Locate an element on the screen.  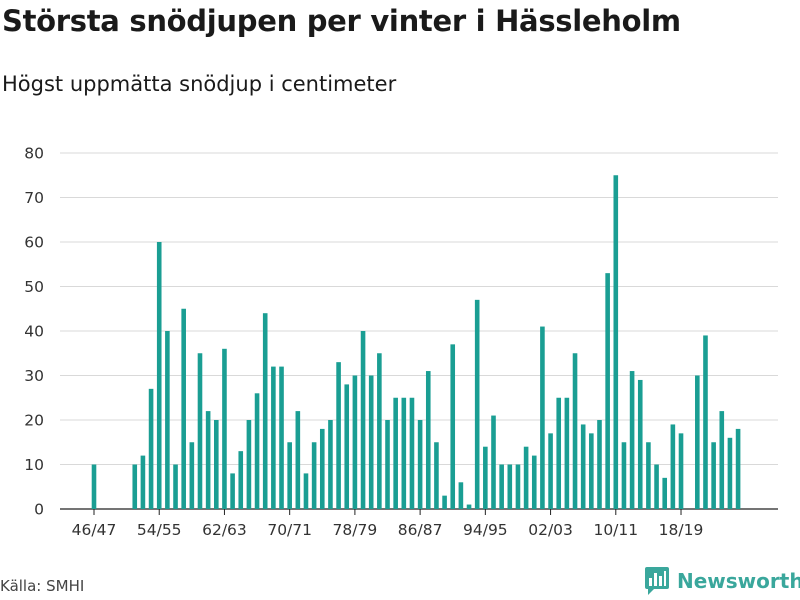
bar-81/82 is located at coordinates (379, 431).